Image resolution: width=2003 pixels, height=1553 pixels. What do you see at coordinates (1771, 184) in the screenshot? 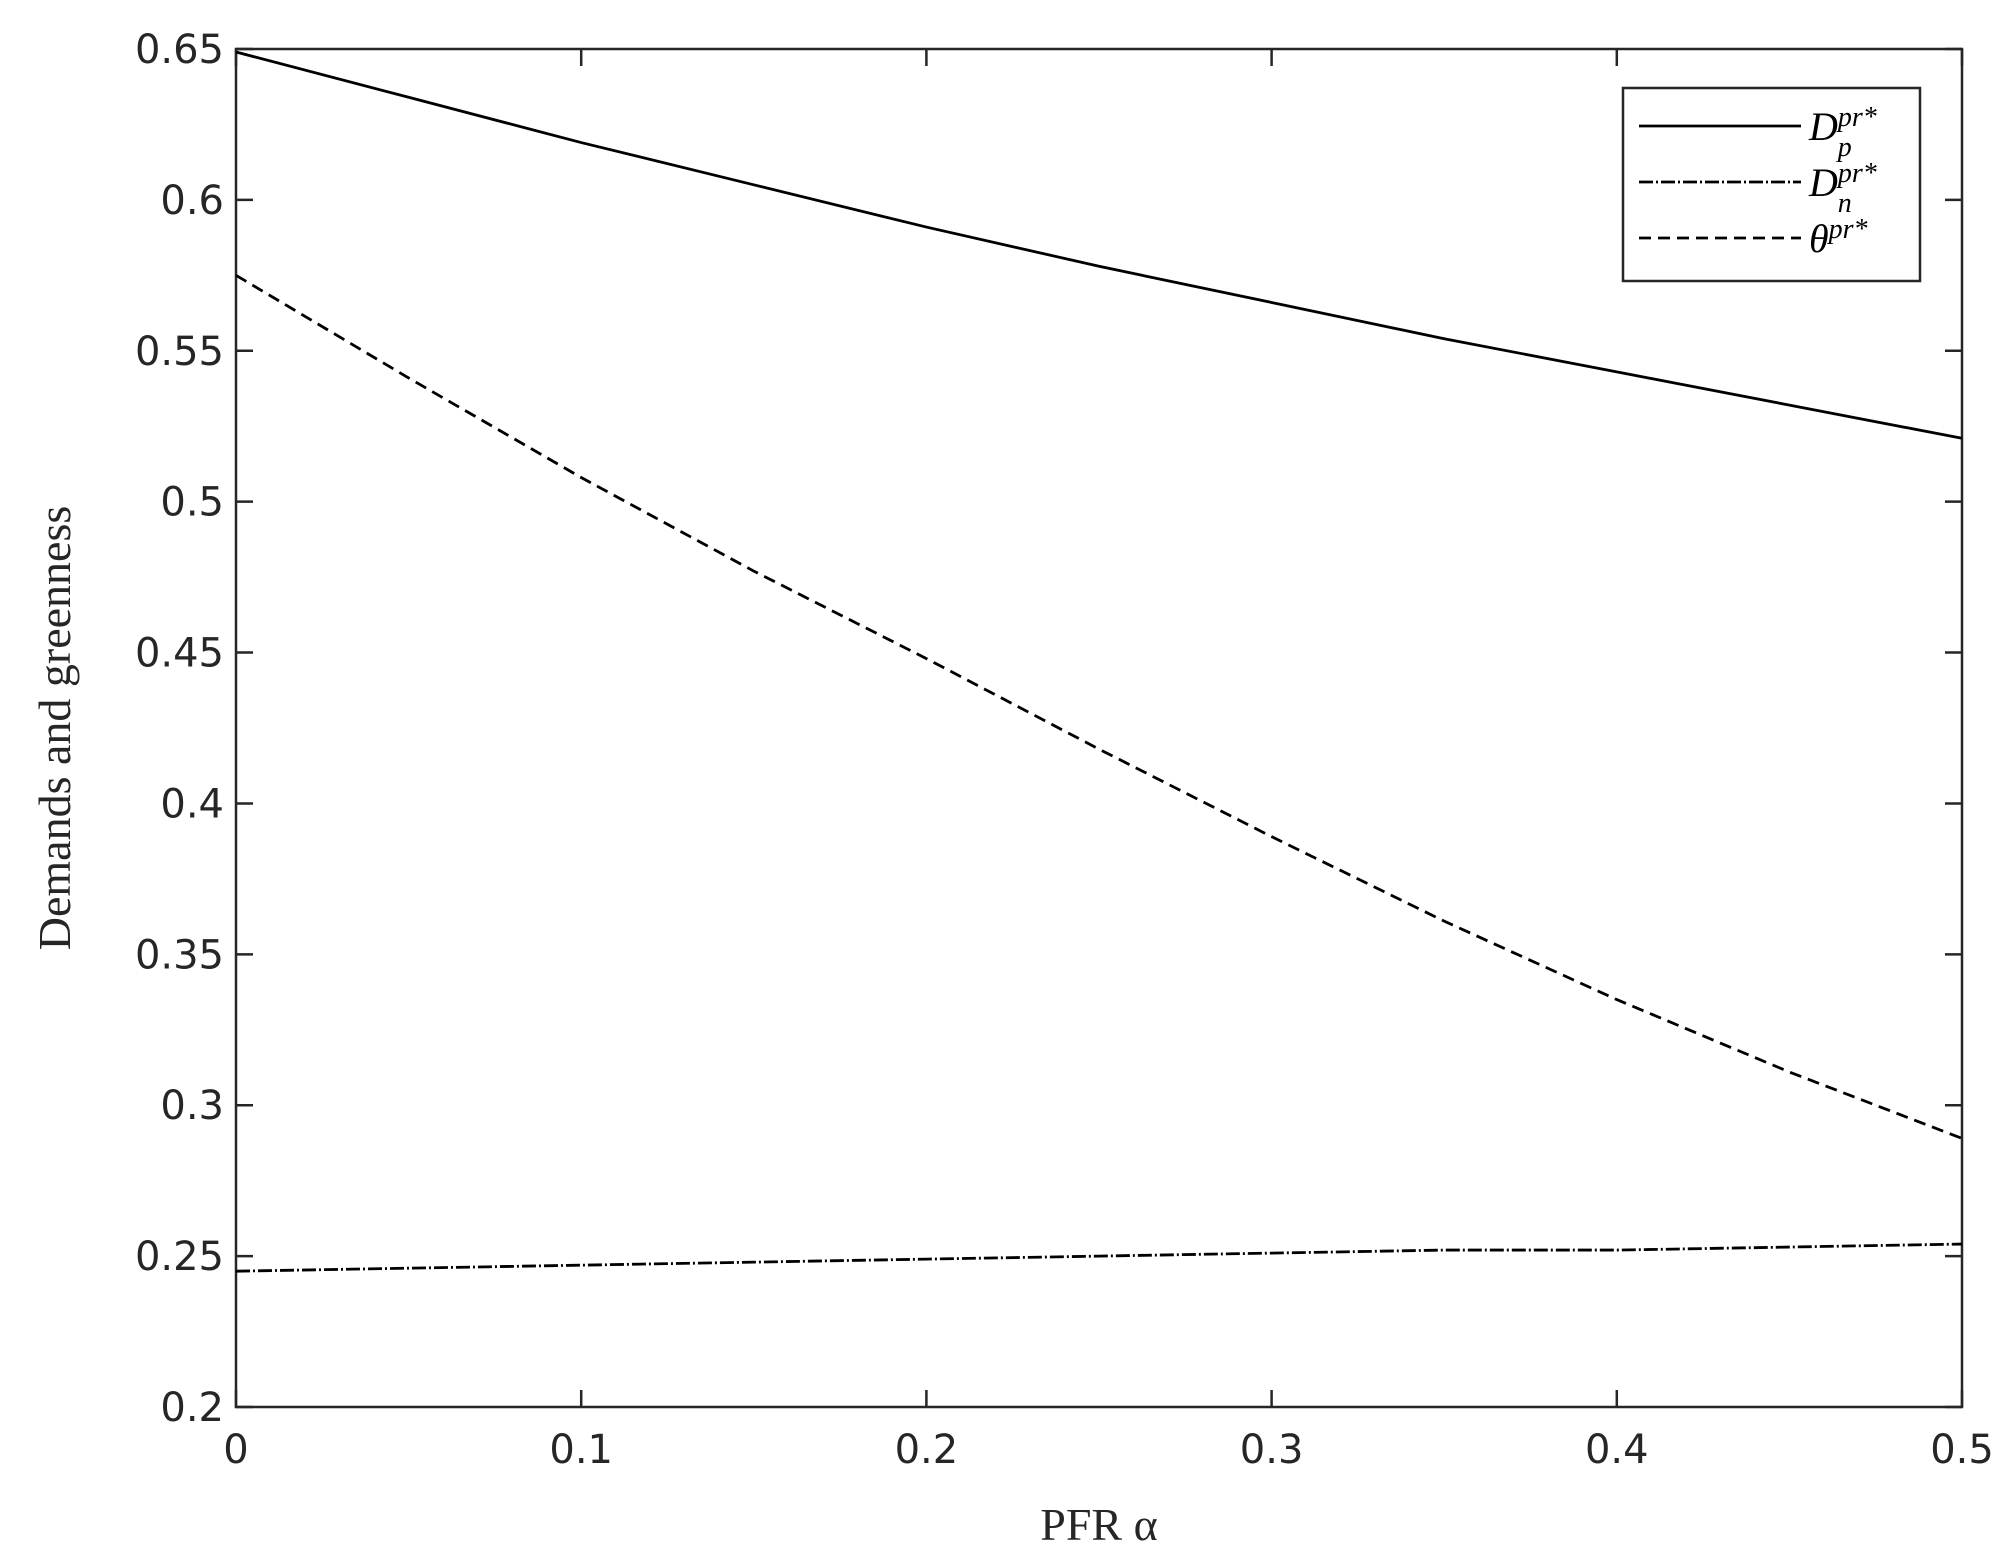
I see `legend-box` at bounding box center [1771, 184].